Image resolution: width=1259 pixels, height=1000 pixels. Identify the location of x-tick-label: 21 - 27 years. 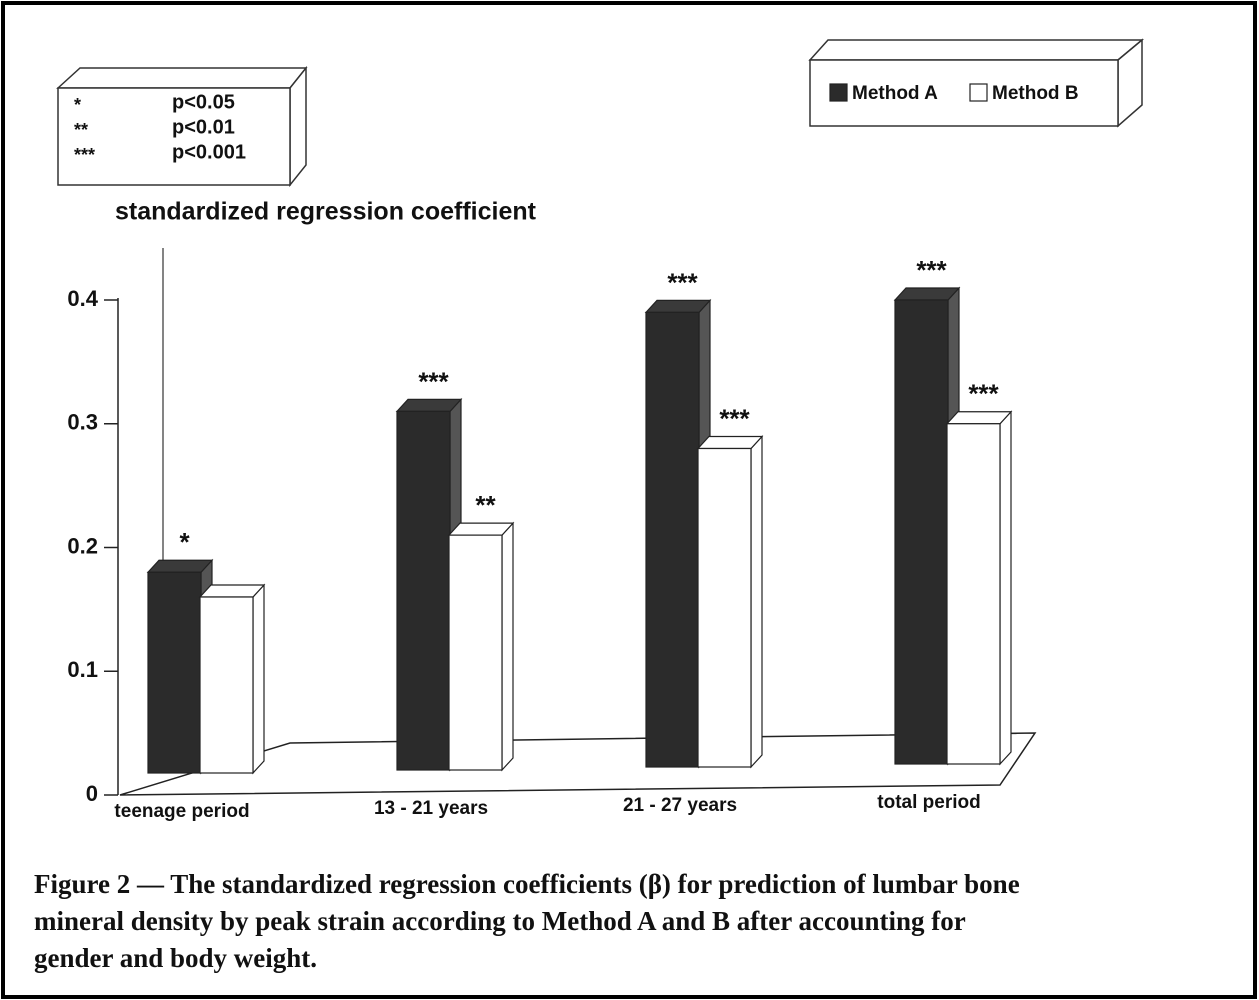
(680, 805).